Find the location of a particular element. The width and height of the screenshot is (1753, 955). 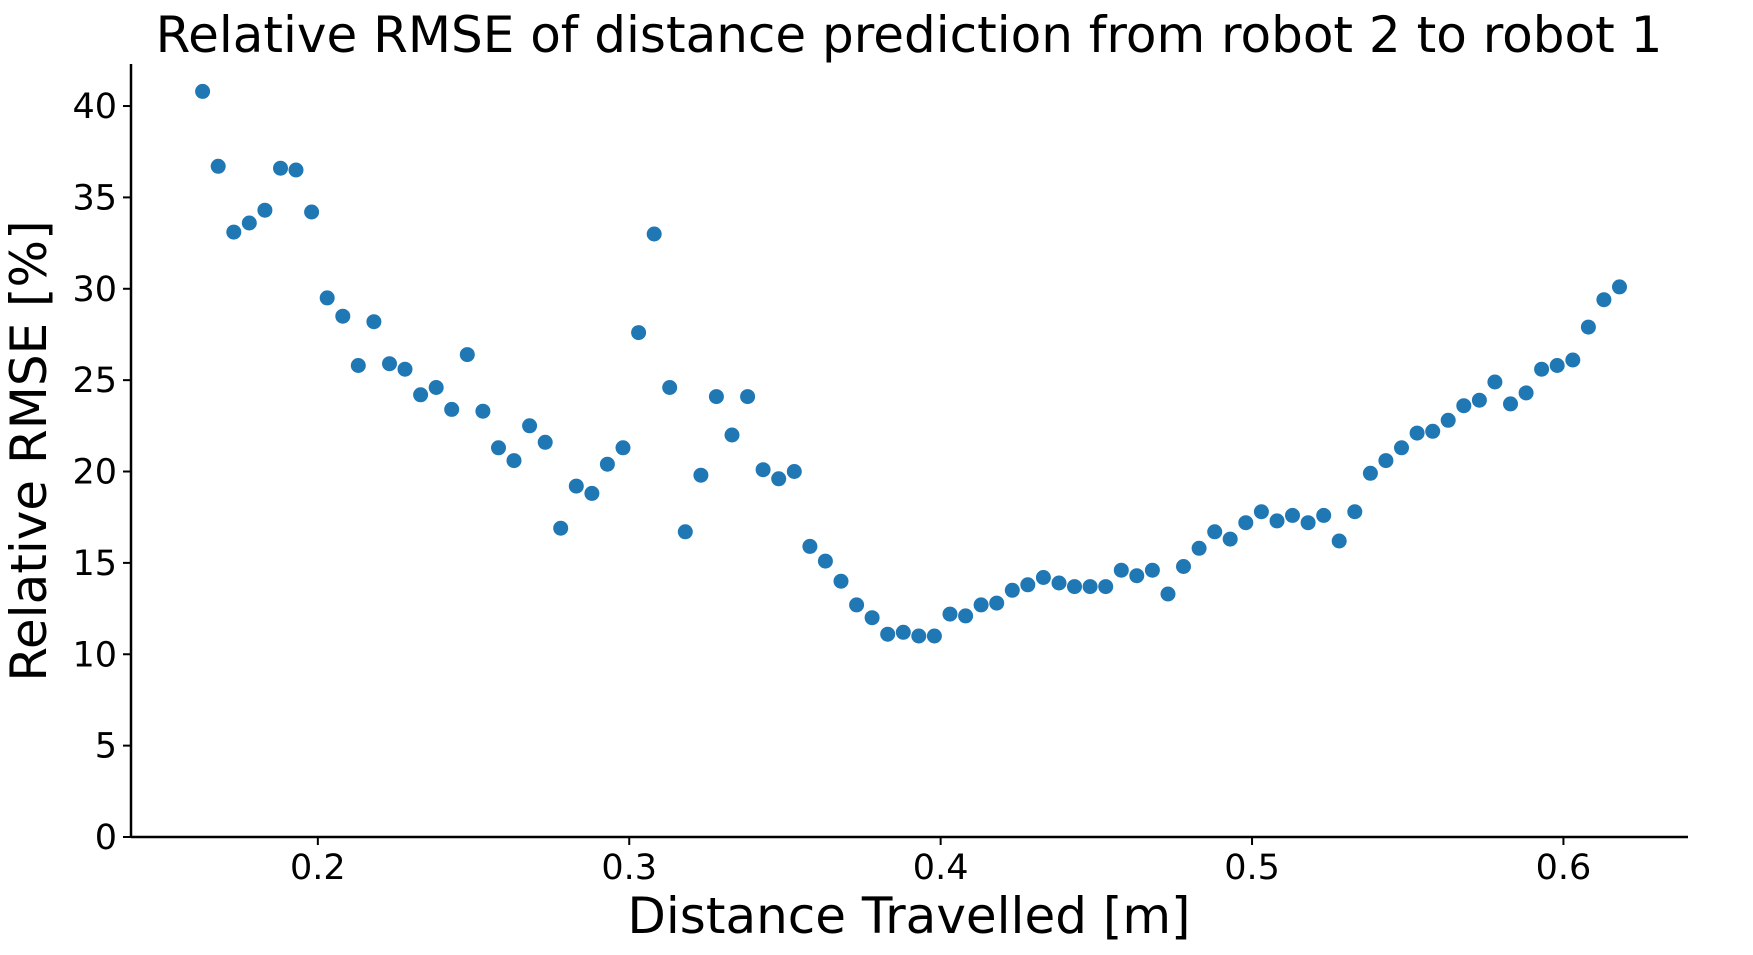

y-axis-ticks: 0 5 10 15 20 25 30 35 40 is located at coordinates (101, 472).